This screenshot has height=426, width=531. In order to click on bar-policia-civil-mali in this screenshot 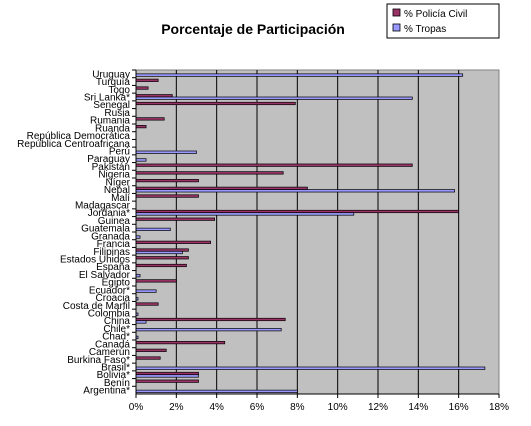, I will do `click(167, 196)`.